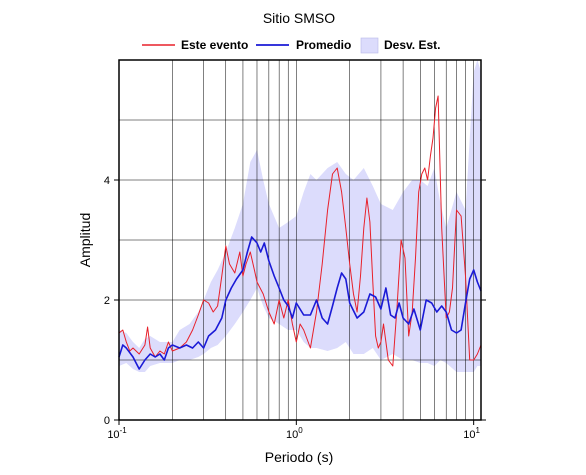 The height and width of the screenshot is (475, 586). I want to click on legend: Este evento Promedio Desv. Est., so click(291, 45).